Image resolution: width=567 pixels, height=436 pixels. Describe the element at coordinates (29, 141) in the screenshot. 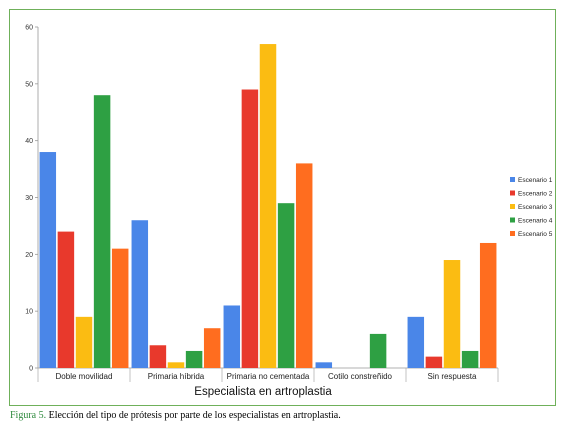

I see `y-tick-label: 40` at that location.